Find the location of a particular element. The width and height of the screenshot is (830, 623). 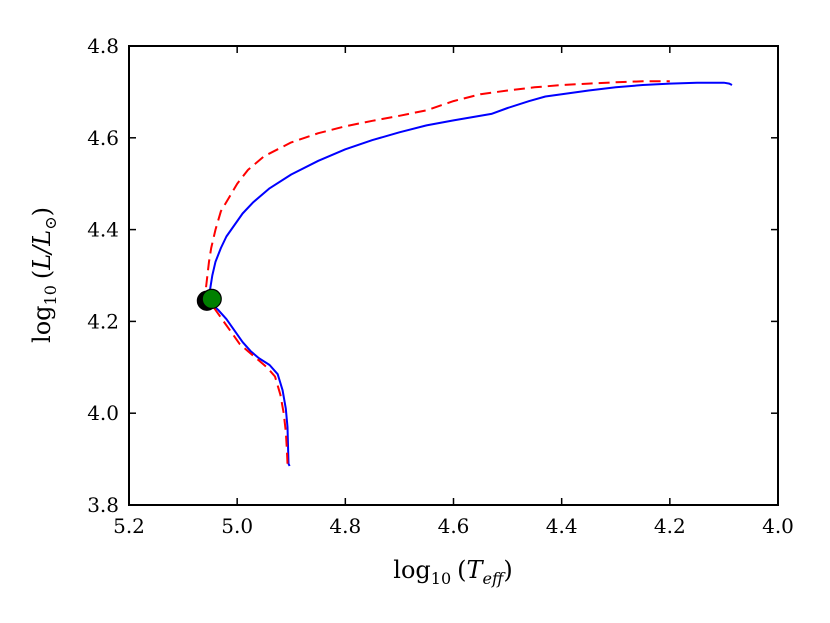

x-tick-label: 4.8 is located at coordinates (345, 526).